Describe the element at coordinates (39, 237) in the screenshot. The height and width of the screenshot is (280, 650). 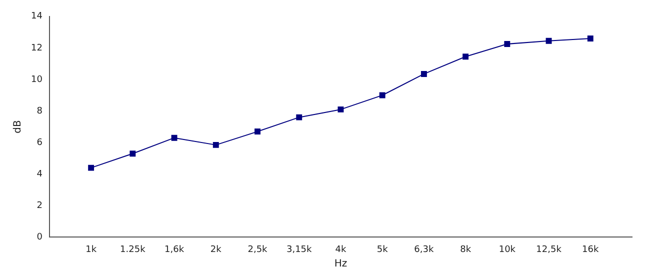
I see `y-tick-label: 0` at that location.